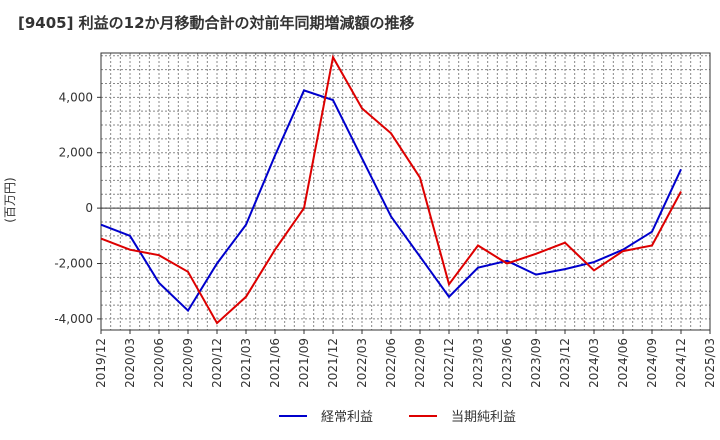 The width and height of the screenshot is (720, 440). I want to click on x-tick-label: 2024/06, so click(623, 363).